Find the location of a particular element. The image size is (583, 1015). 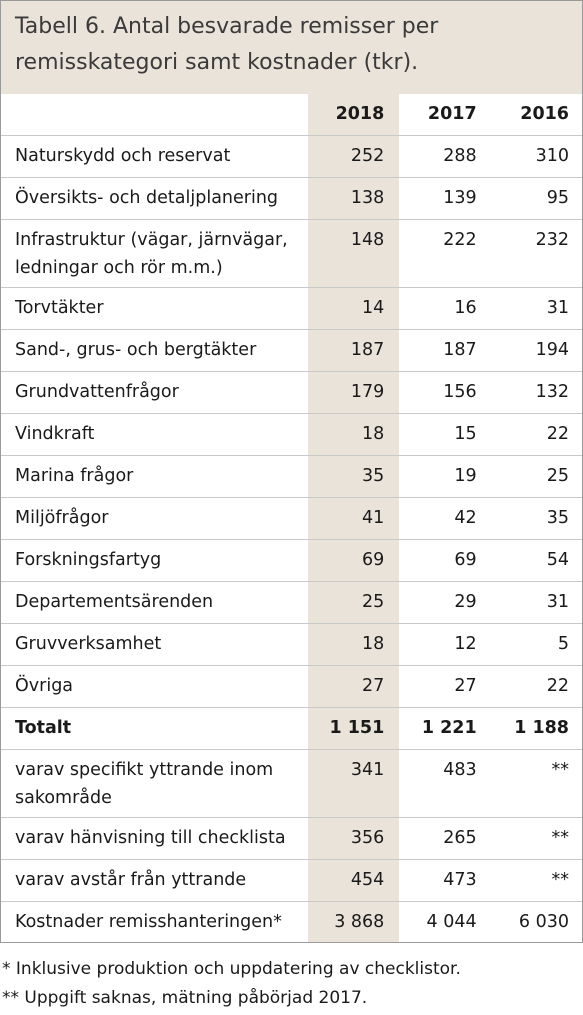

value-cell-2018: 341 is located at coordinates (351, 783).